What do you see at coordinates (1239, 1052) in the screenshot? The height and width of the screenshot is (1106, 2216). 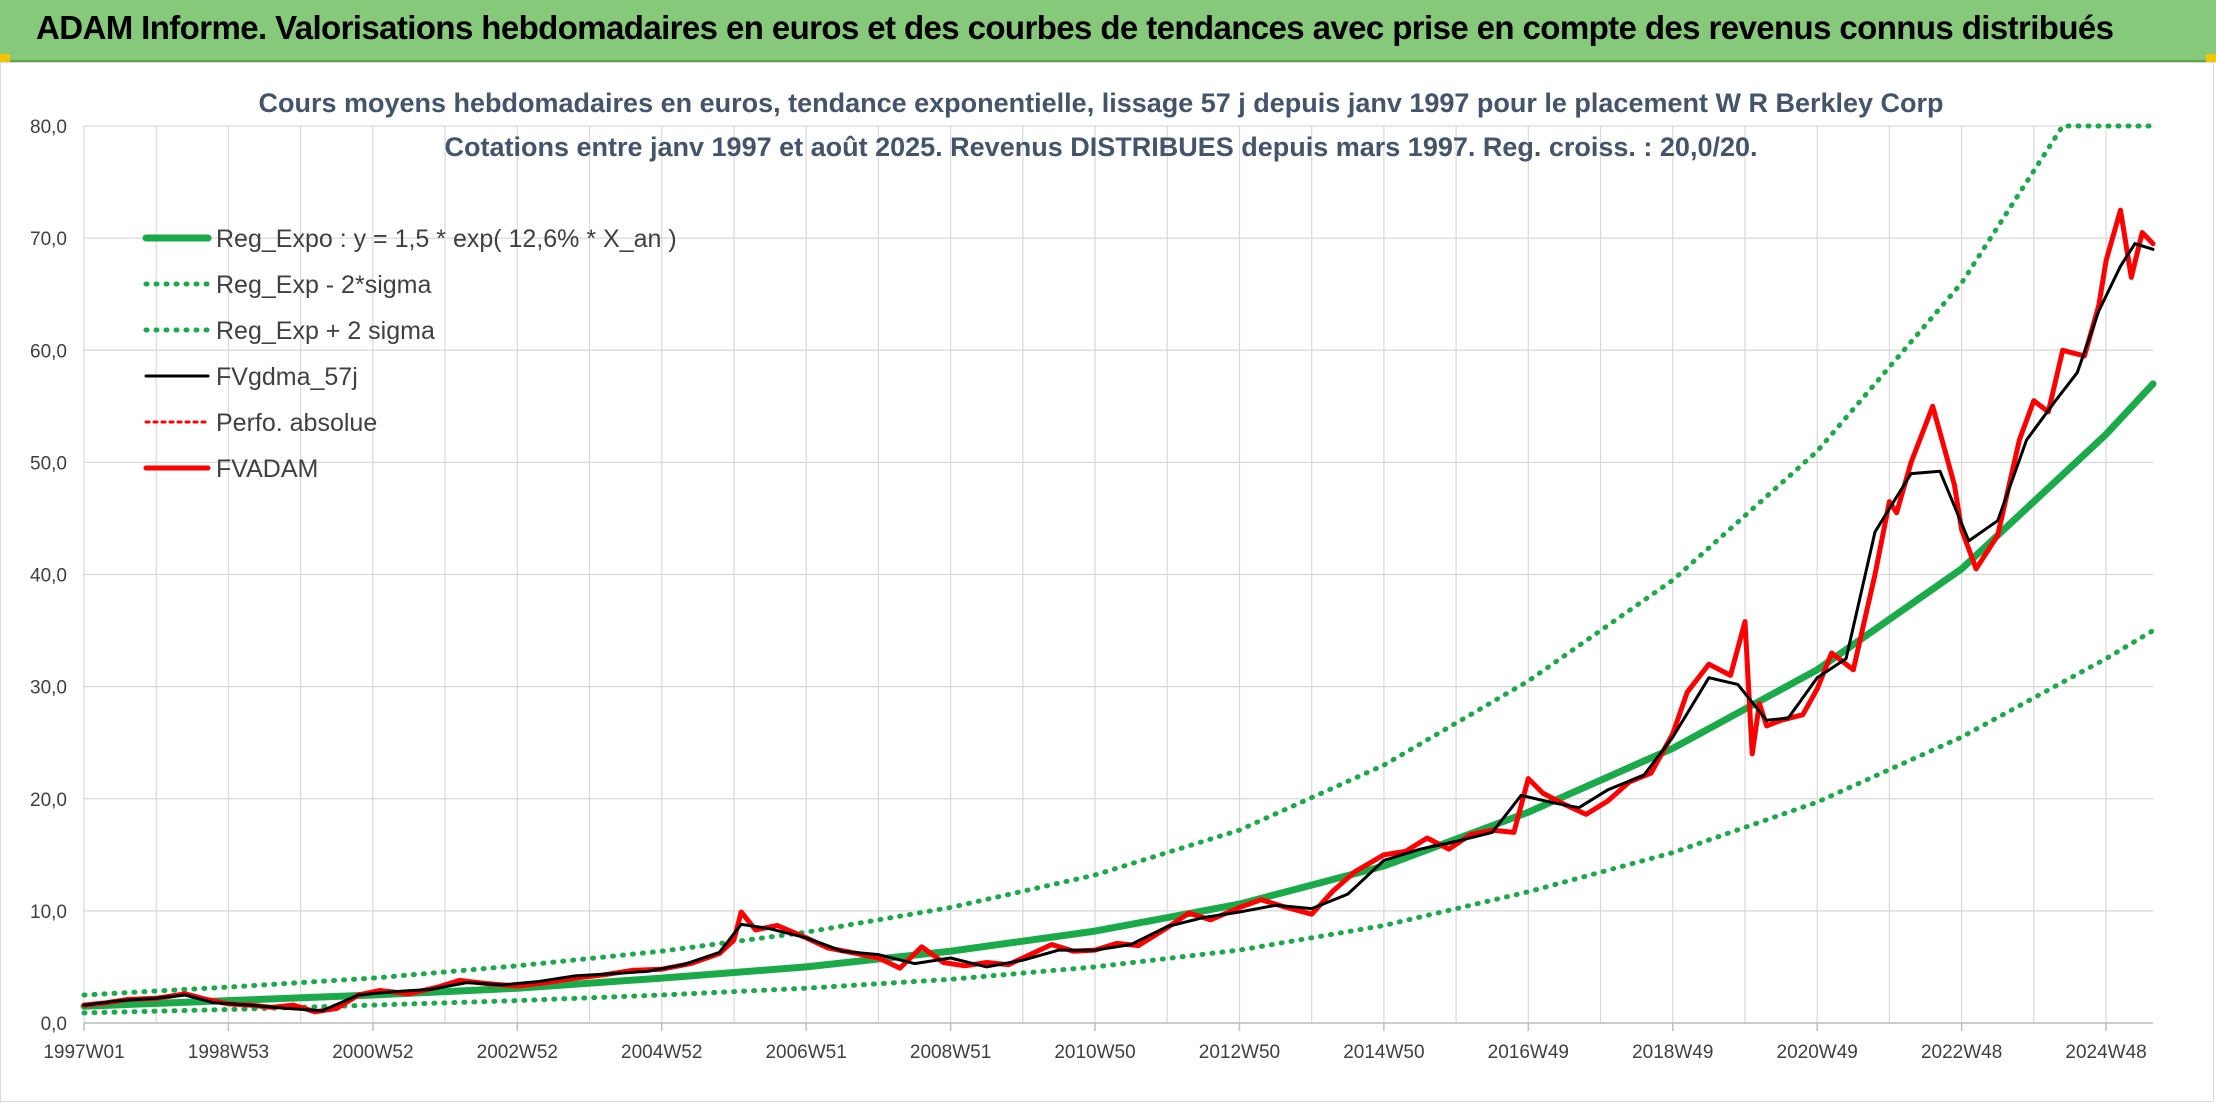 I see `x-tick-label: 2012W50` at bounding box center [1239, 1052].